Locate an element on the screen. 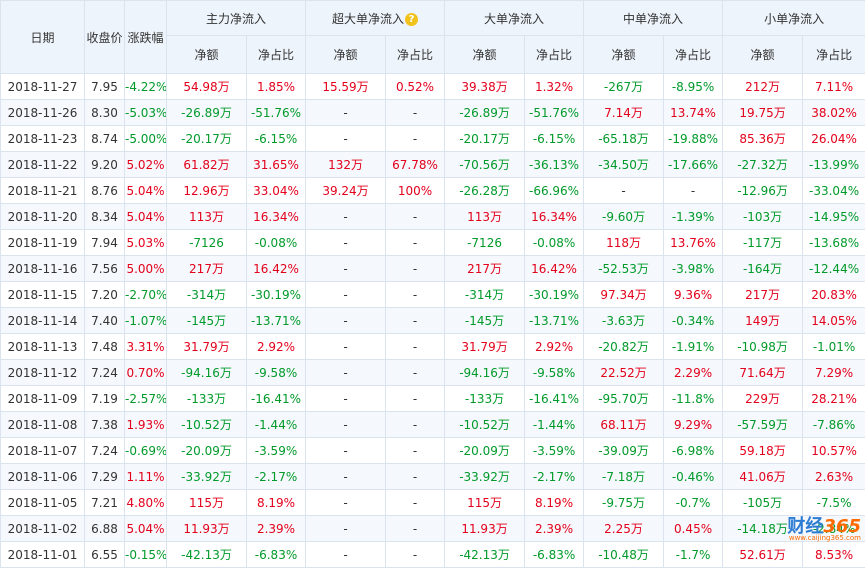  super-large-amount-cell: 132万 is located at coordinates (346, 165).